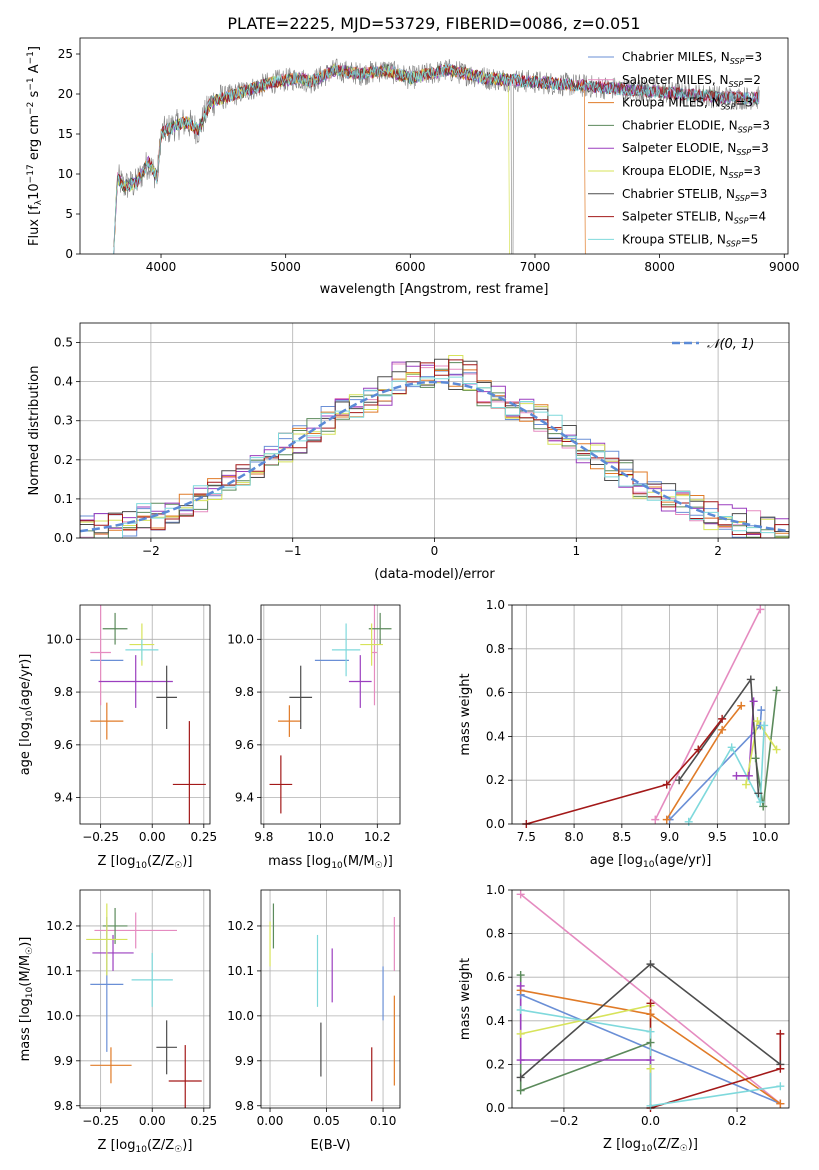 The image size is (819, 1170). Describe the element at coordinates (63, 343) in the screenshot. I see `y-tick-label: 0.5` at that location.